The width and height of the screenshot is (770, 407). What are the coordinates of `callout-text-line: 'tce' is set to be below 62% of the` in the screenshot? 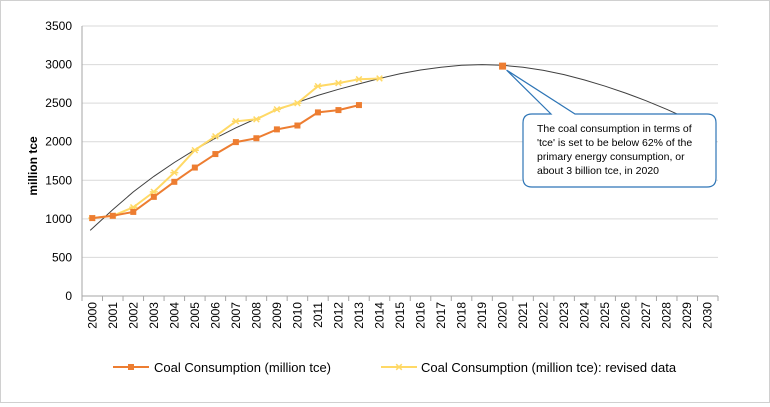 It's located at (614, 143).